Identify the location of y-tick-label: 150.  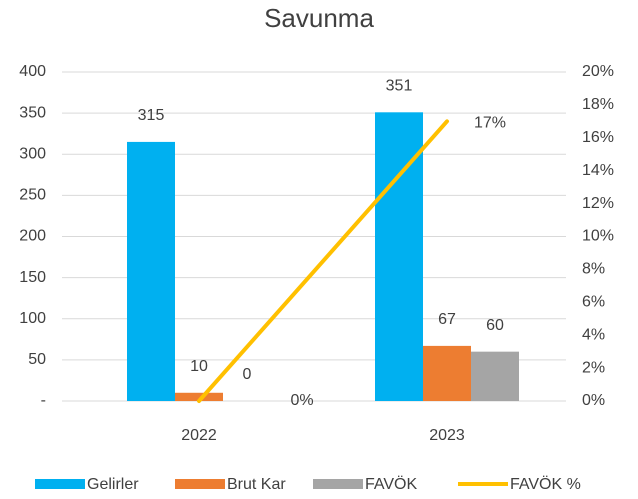
(32, 277).